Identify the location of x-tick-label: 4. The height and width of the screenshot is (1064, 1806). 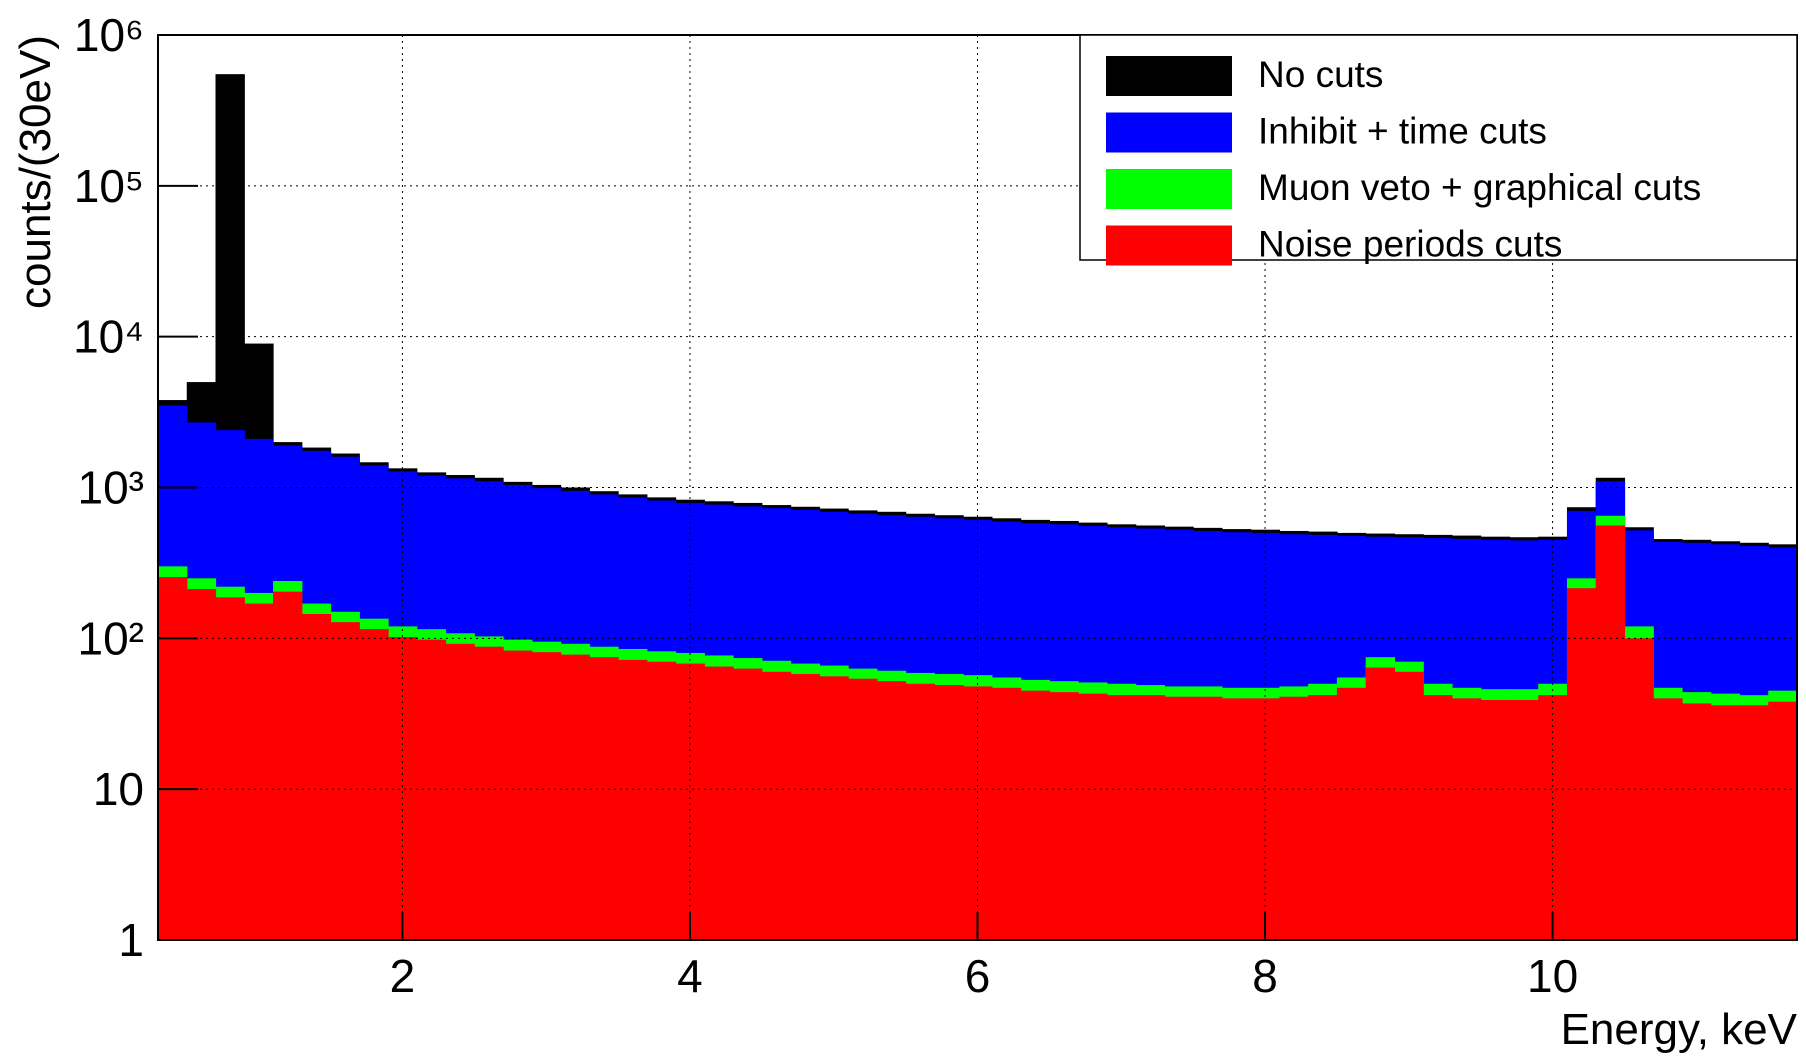
(690, 976).